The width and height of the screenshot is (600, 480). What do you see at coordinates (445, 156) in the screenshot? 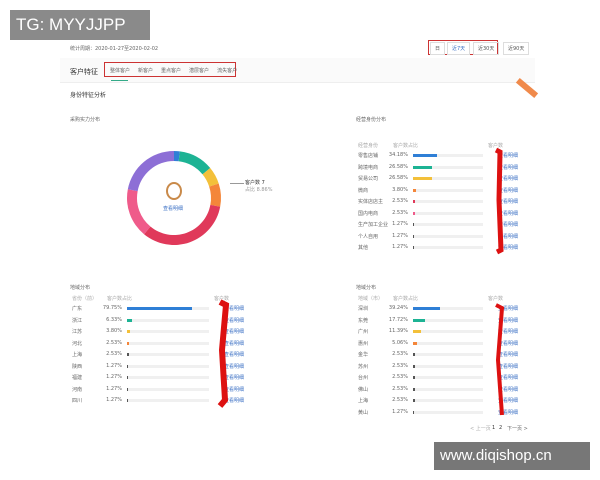
I see `table-row: 零售店铺 34.18% 查看明细` at bounding box center [445, 156].